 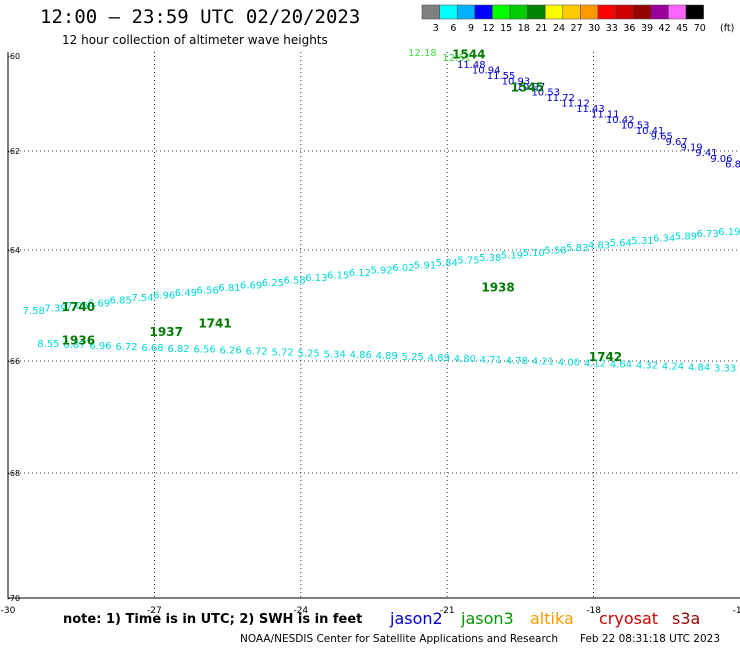 What do you see at coordinates (381, 270) in the screenshot?
I see `wave-height-value: 5.92` at bounding box center [381, 270].